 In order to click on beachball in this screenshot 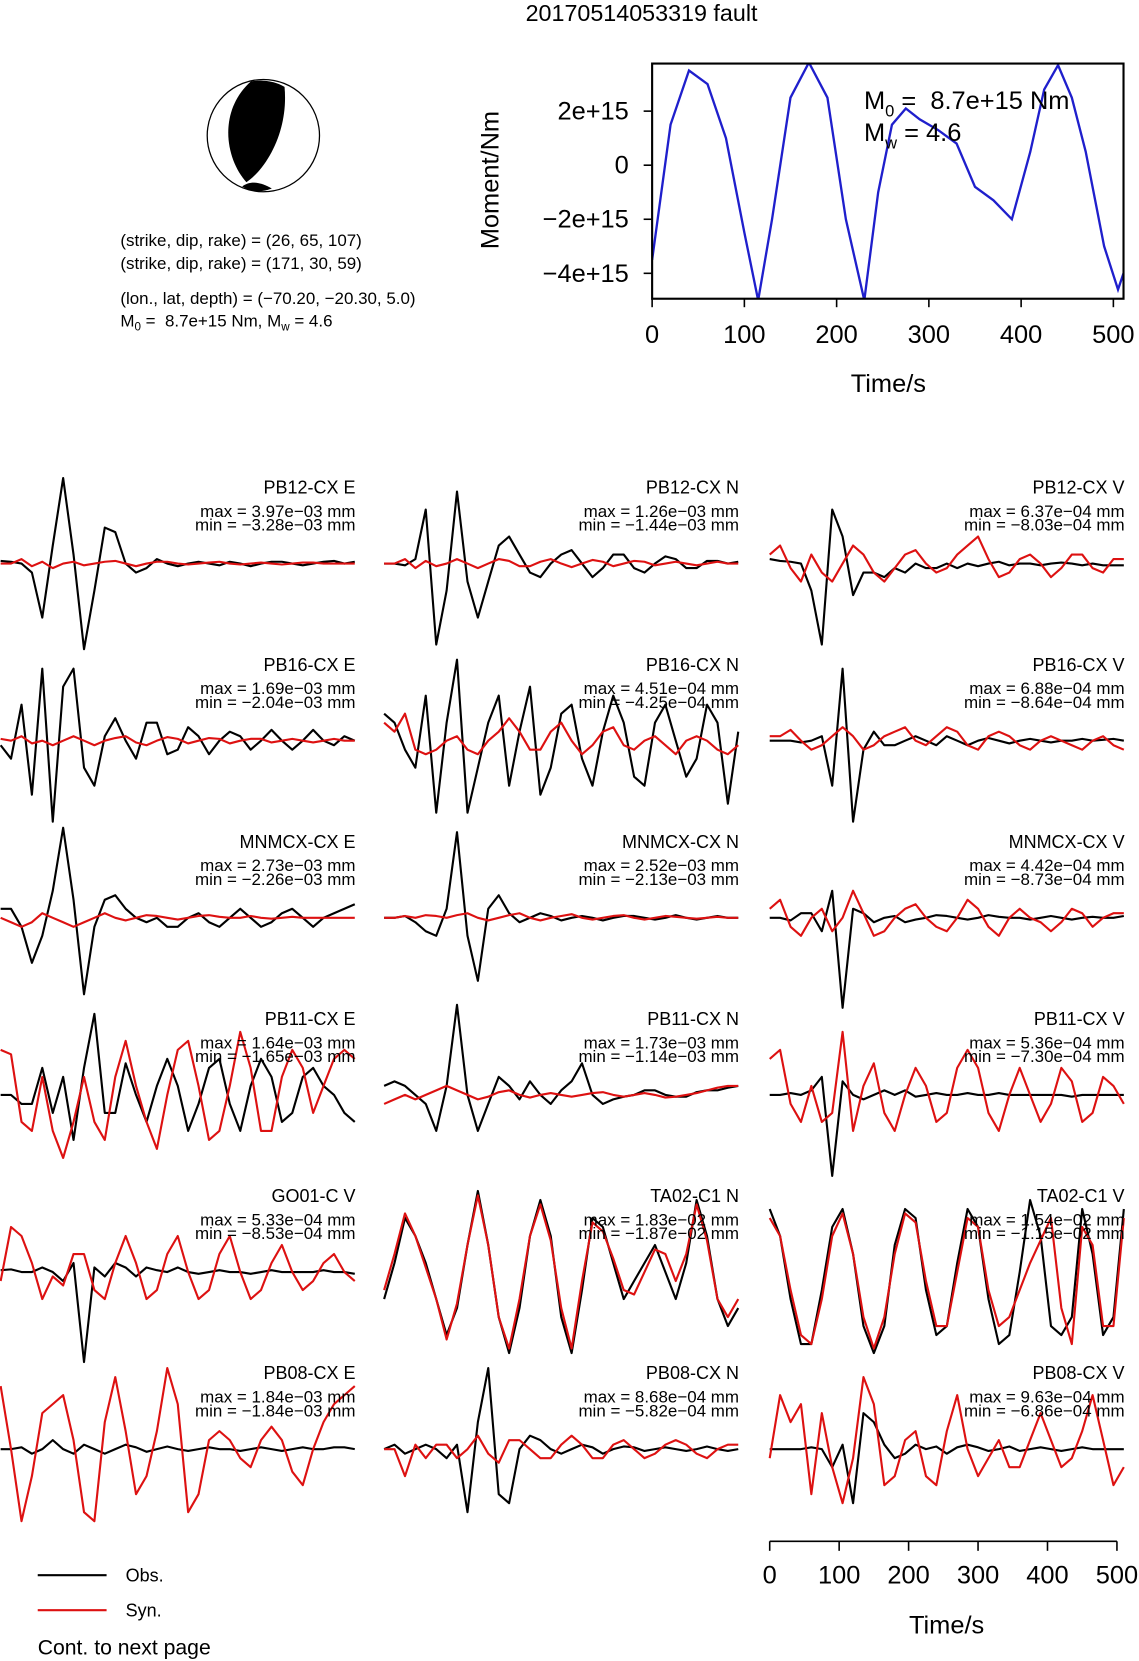, I will do `click(263, 135)`.